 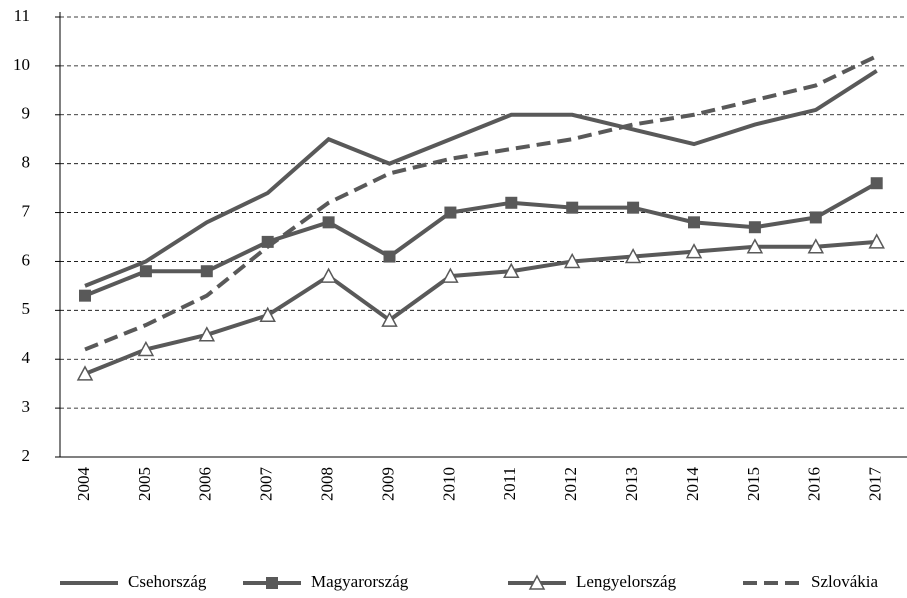 I want to click on y-tick-label: 9, so click(x=26, y=113).